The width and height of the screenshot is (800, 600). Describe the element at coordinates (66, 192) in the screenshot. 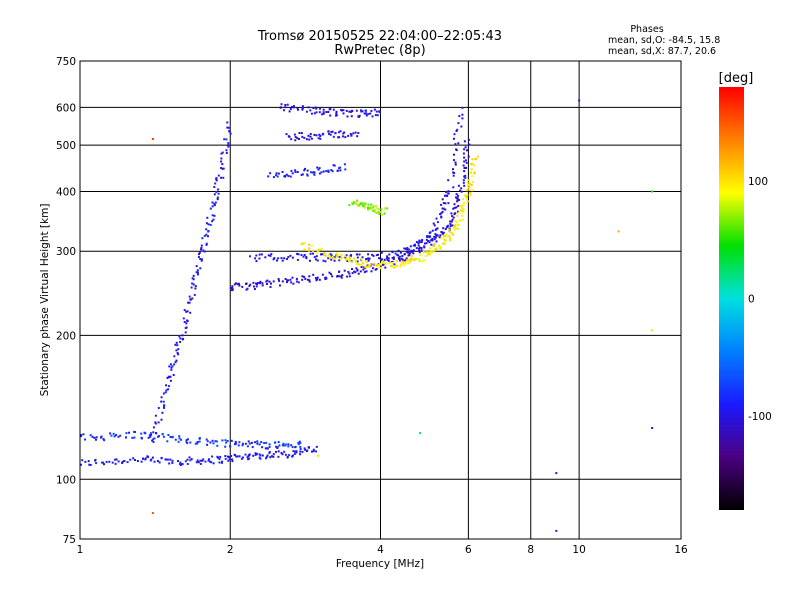

I see `y-tick-label: 400` at that location.